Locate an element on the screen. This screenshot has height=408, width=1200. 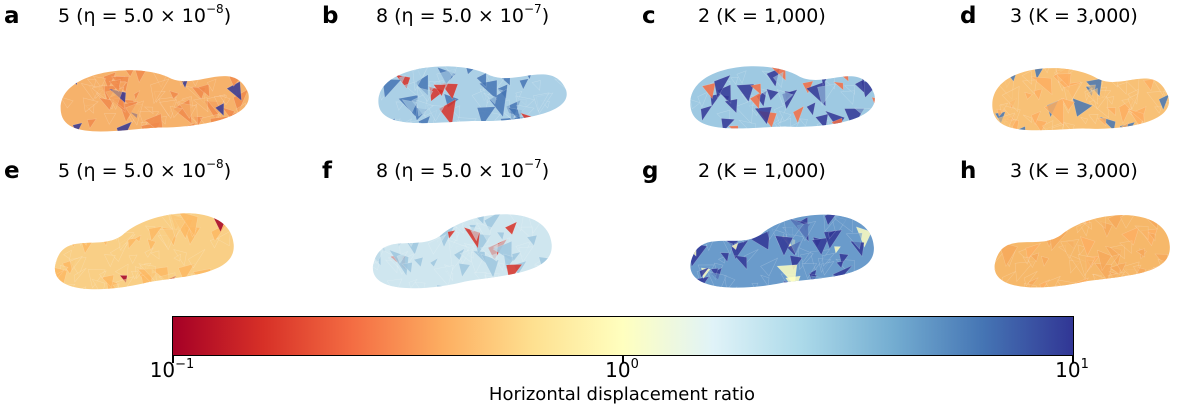
panel-letter: d is located at coordinates (968, 16).